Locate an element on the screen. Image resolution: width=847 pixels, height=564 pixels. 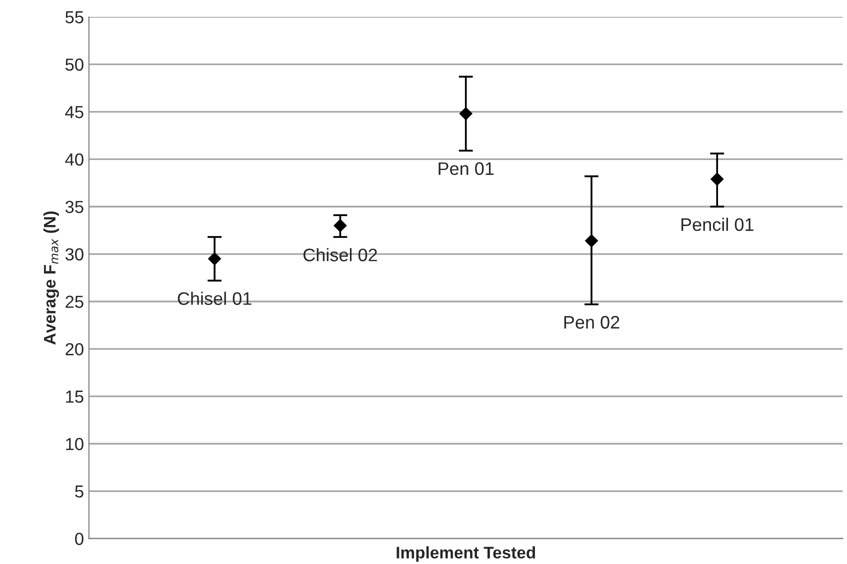
y-tick-label: 45 is located at coordinates (74, 112).